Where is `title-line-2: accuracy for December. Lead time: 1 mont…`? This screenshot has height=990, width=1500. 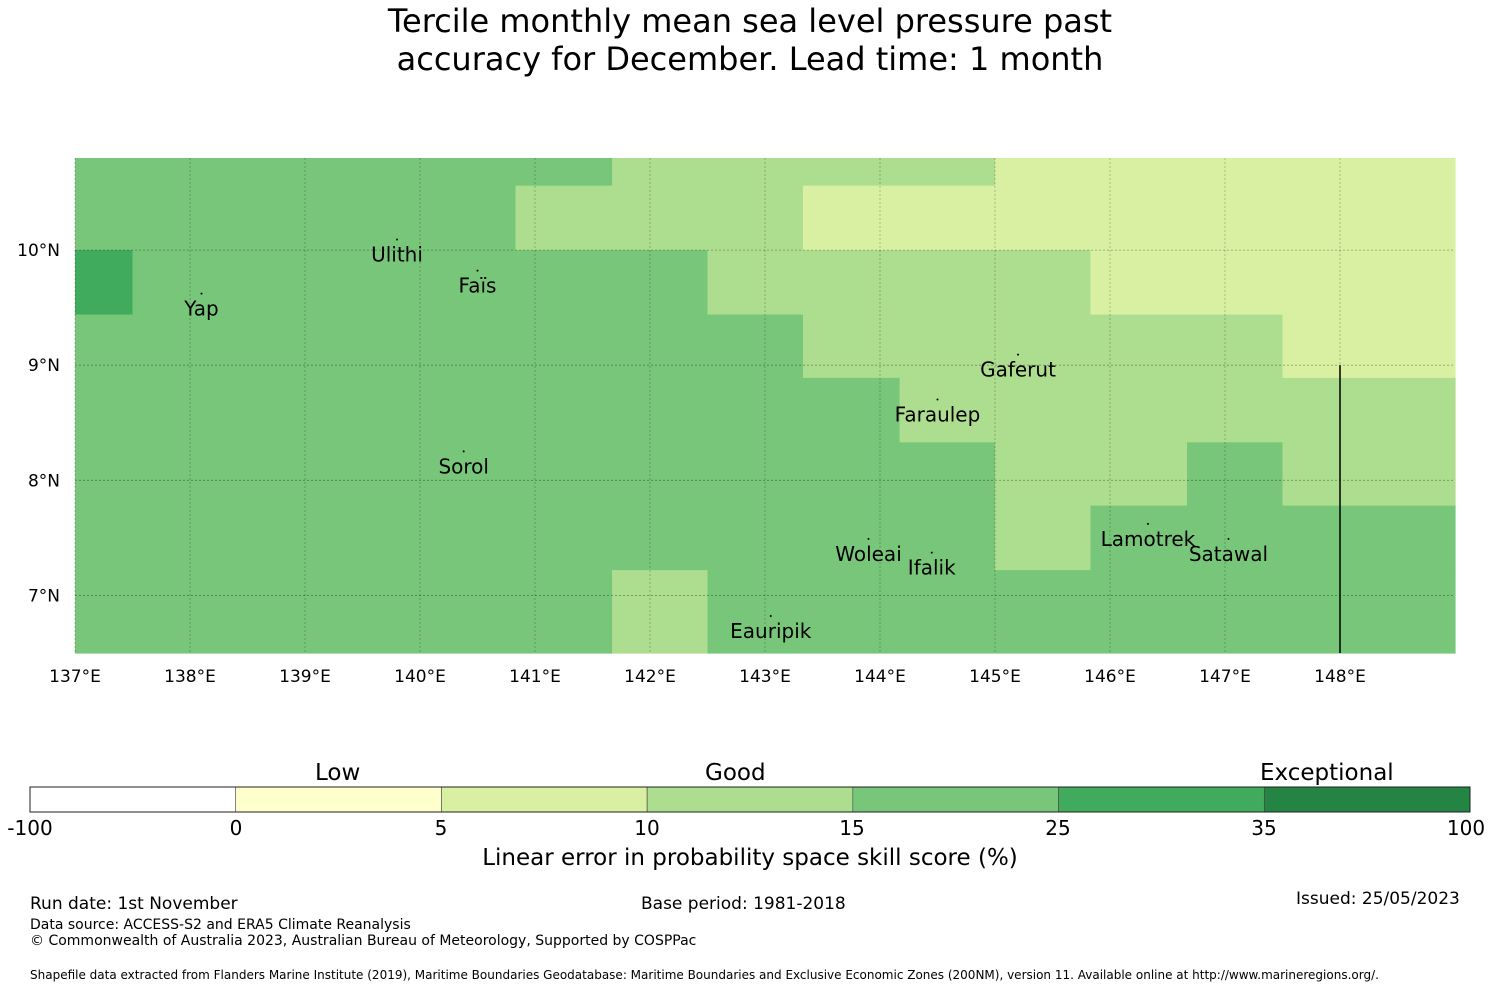
title-line-2: accuracy for December. Lead time: 1 mont… is located at coordinates (750, 59).